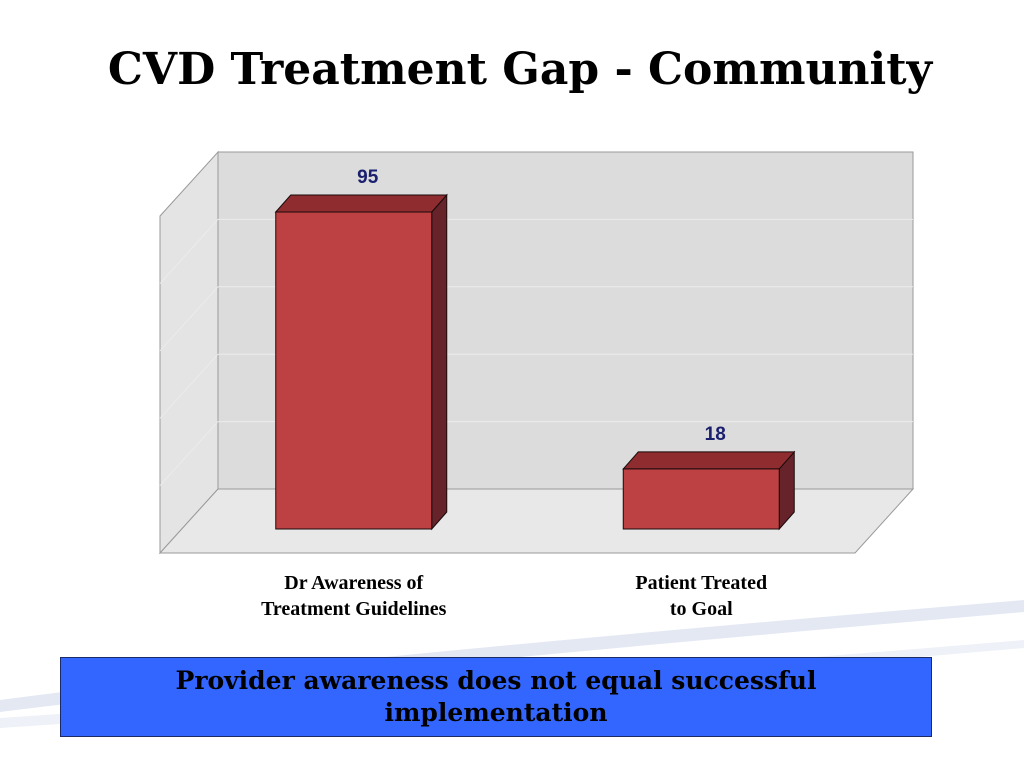 Image resolution: width=1024 pixels, height=768 pixels. I want to click on data-label: 95, so click(368, 177).